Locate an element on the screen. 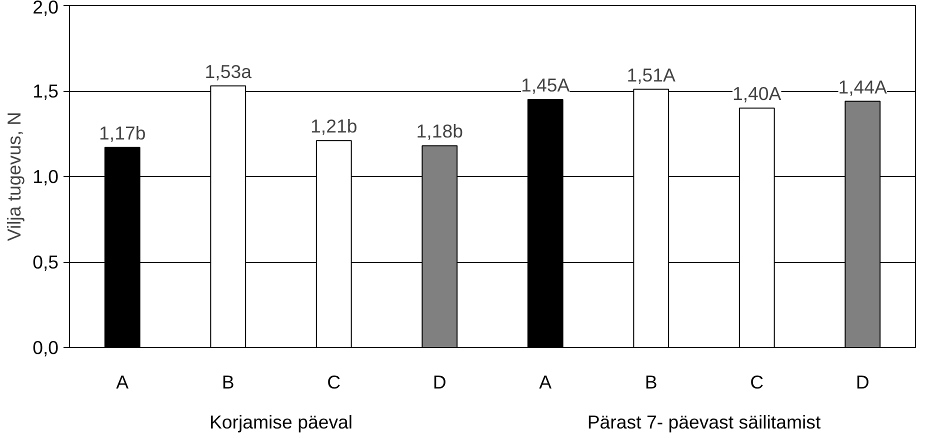  data-label: 1,21b is located at coordinates (334, 126).